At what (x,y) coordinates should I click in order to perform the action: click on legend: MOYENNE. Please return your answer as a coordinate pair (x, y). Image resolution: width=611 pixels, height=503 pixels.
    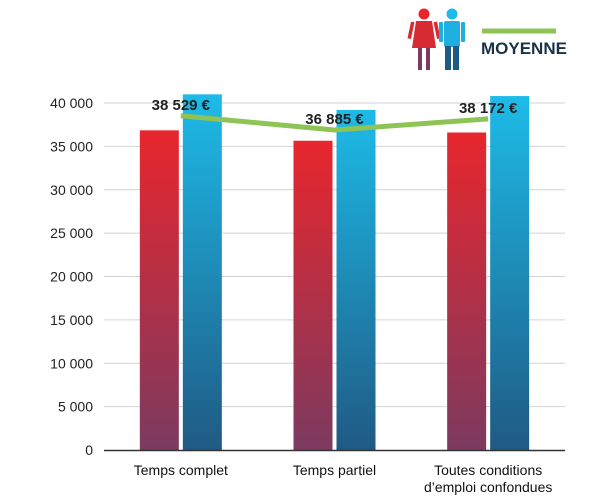
    Looking at the image, I should click on (487, 39).